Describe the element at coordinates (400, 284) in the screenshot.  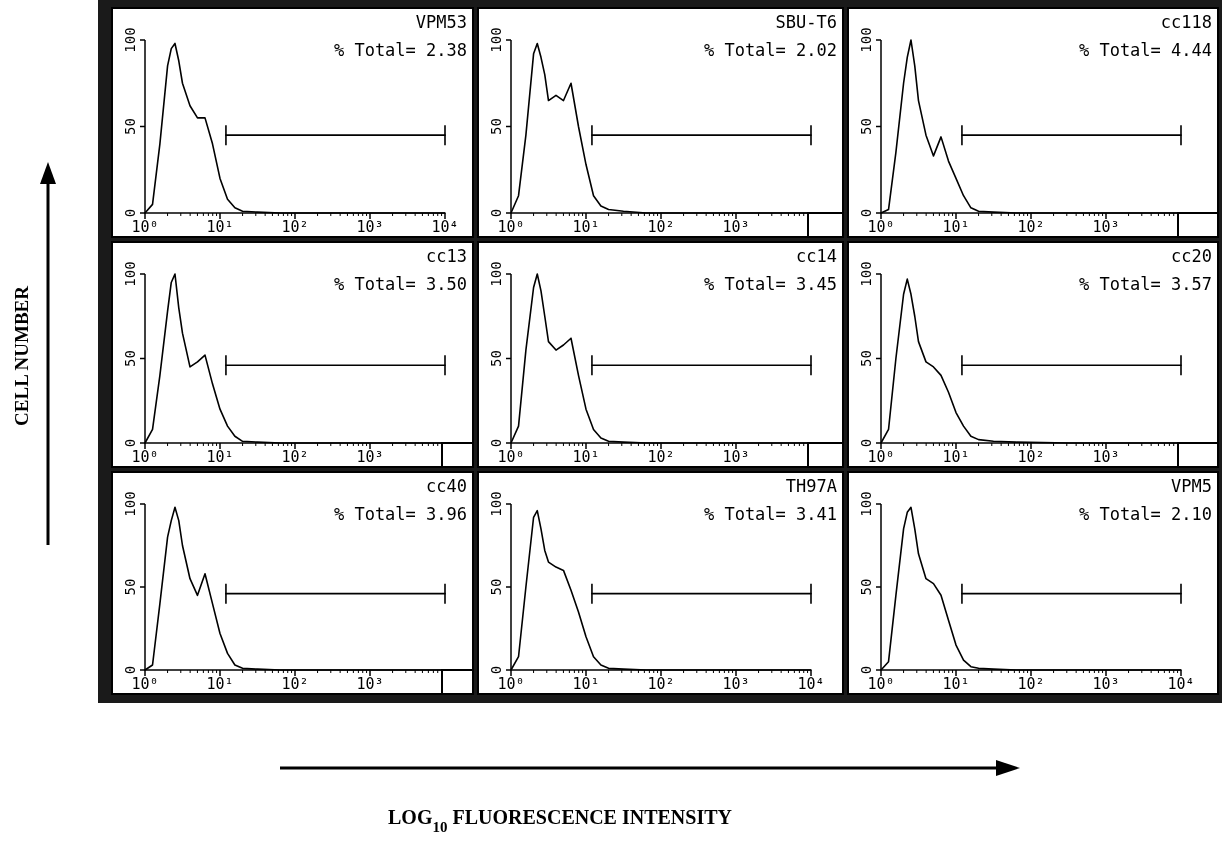
I see `annotation: % Total= 3.50` at that location.